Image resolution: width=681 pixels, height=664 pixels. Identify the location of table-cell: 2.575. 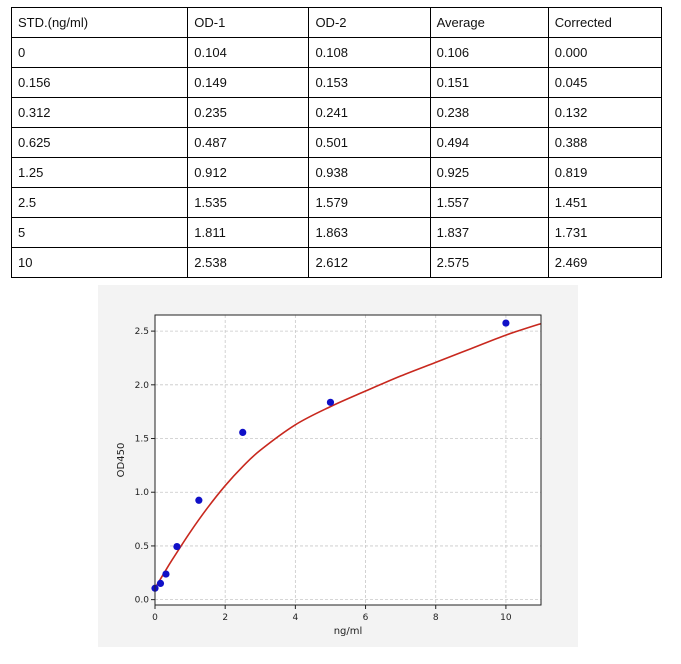
(489, 262).